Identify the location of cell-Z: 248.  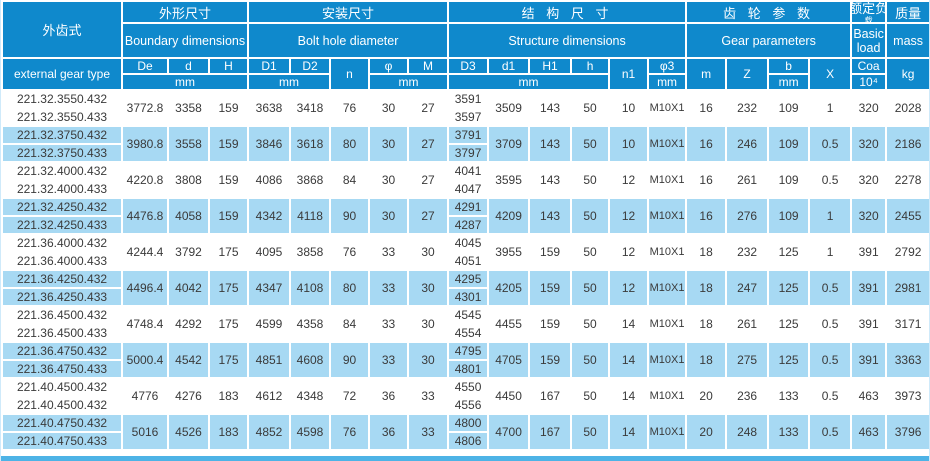
(747, 432).